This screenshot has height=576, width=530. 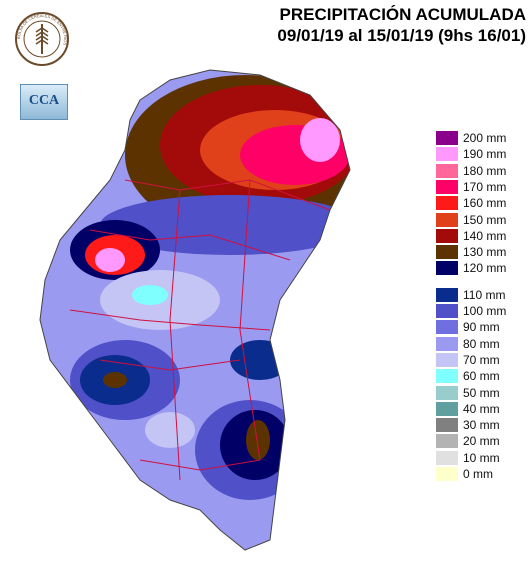 What do you see at coordinates (485, 219) in the screenshot?
I see `legend-label: 150 mm` at bounding box center [485, 219].